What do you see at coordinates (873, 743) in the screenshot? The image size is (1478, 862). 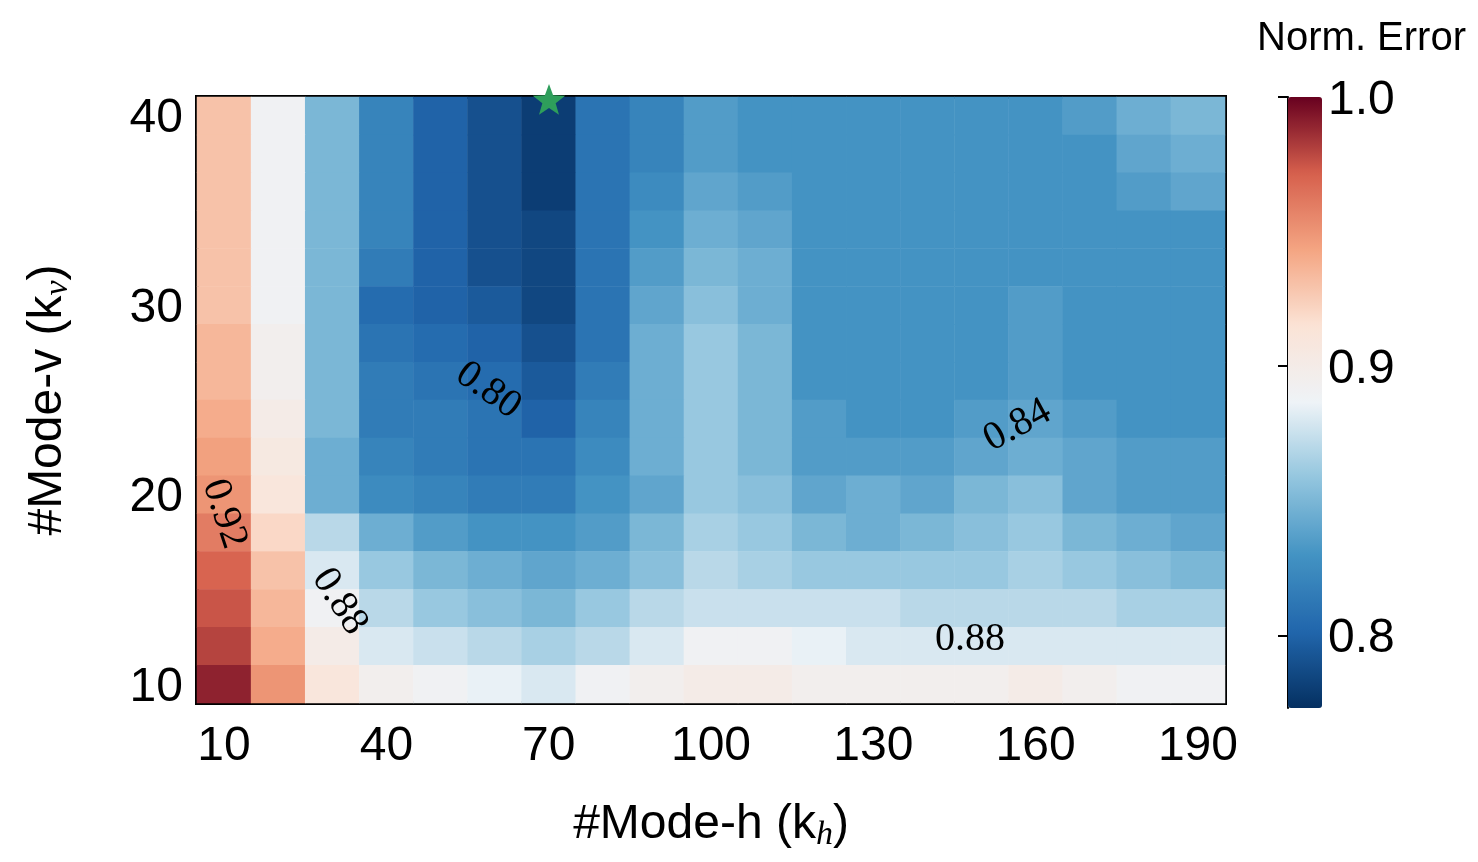 I see `x-tick-label: 130` at bounding box center [873, 743].